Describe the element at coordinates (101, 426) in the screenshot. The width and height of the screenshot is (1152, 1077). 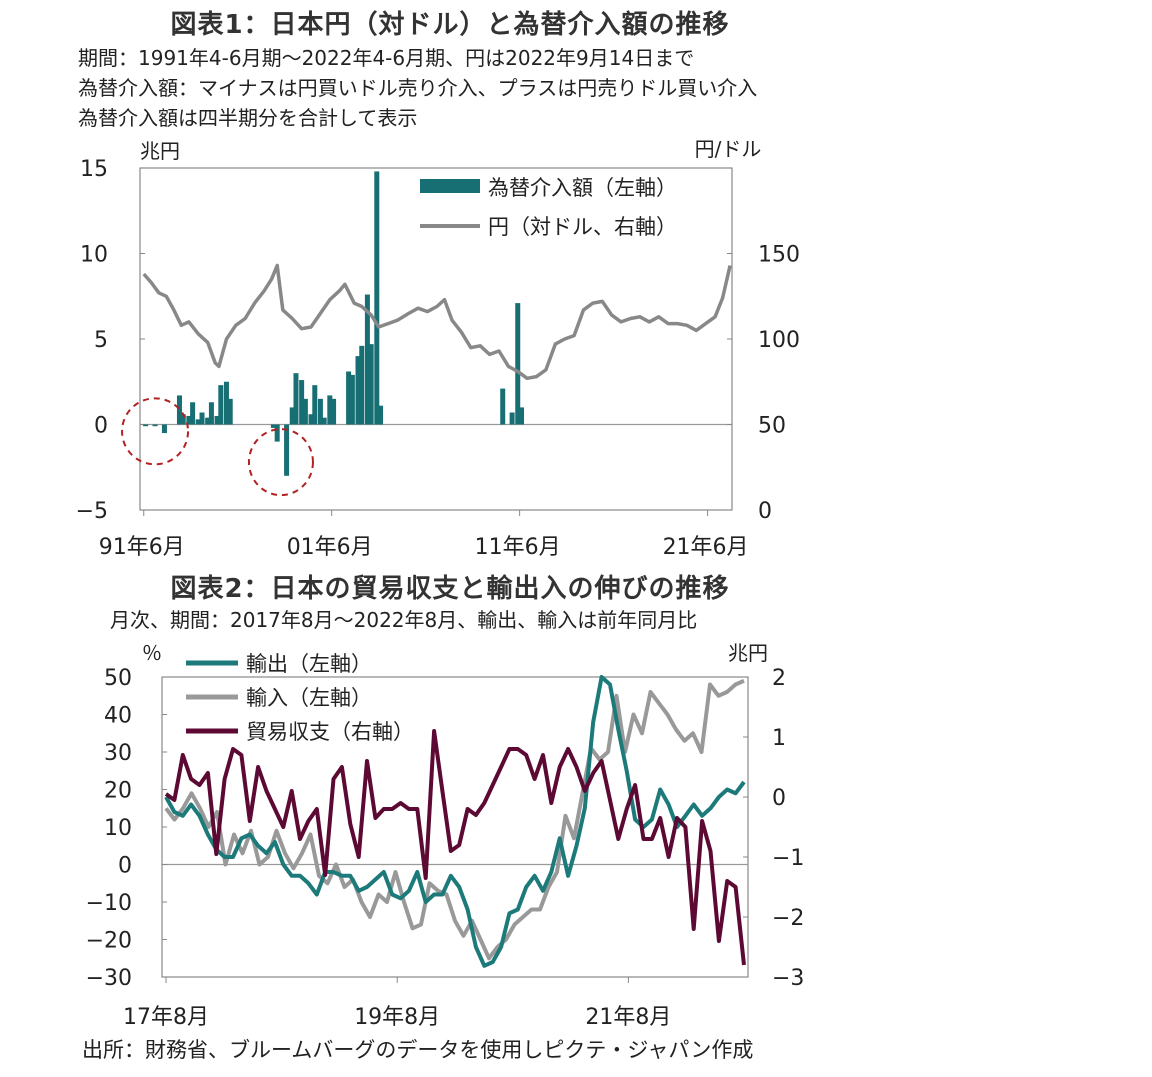
I see `left-tick-label: 0` at that location.